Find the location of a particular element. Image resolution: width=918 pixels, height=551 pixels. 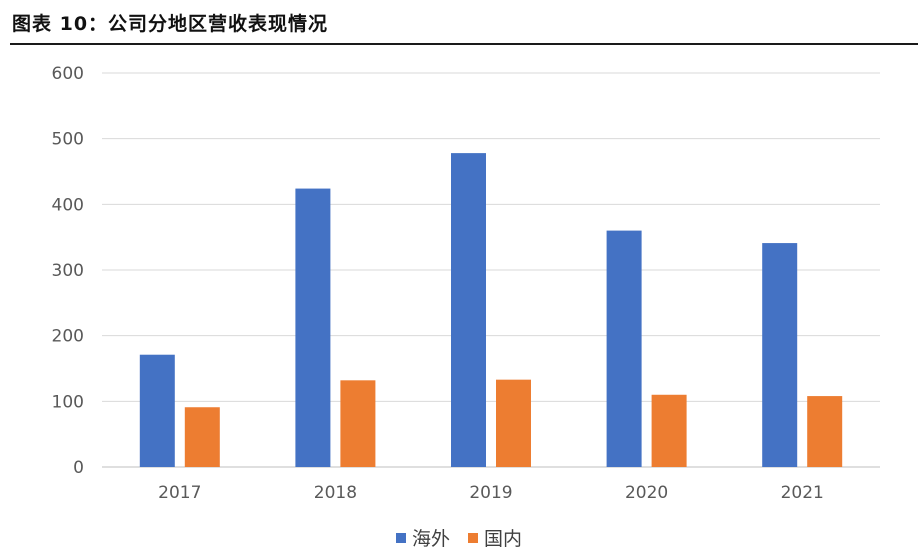

legend-label-overseas: 海外 is located at coordinates (430, 539).